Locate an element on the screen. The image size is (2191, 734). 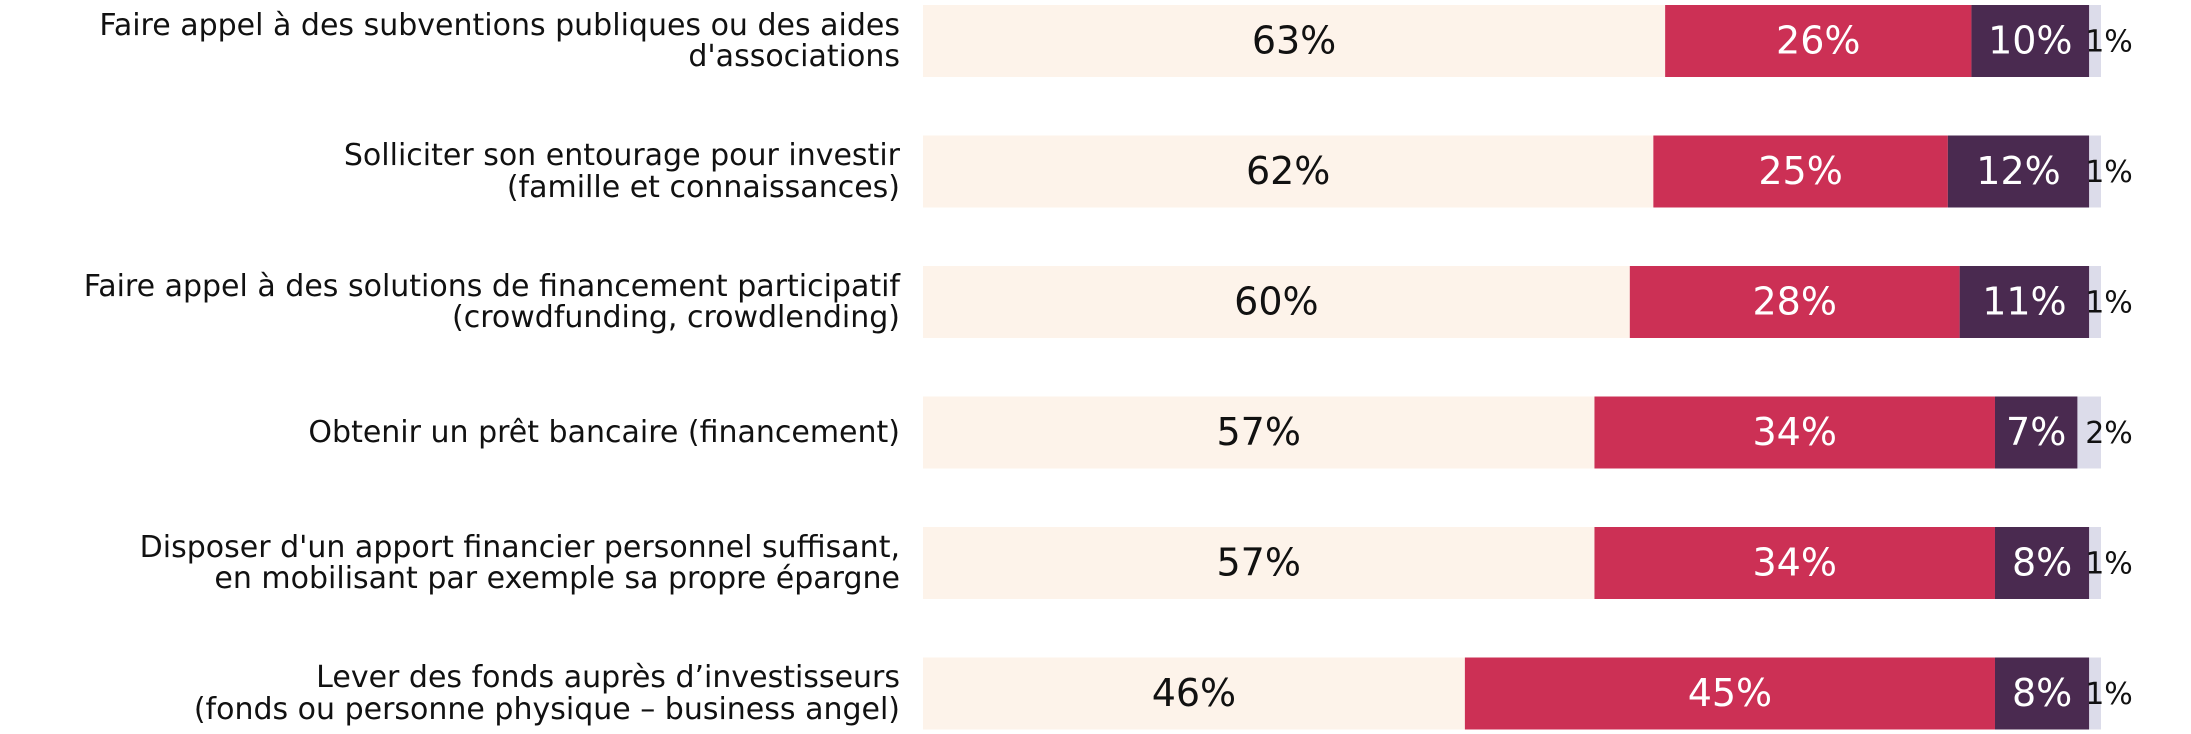
value-label: 26% is located at coordinates (1818, 41).